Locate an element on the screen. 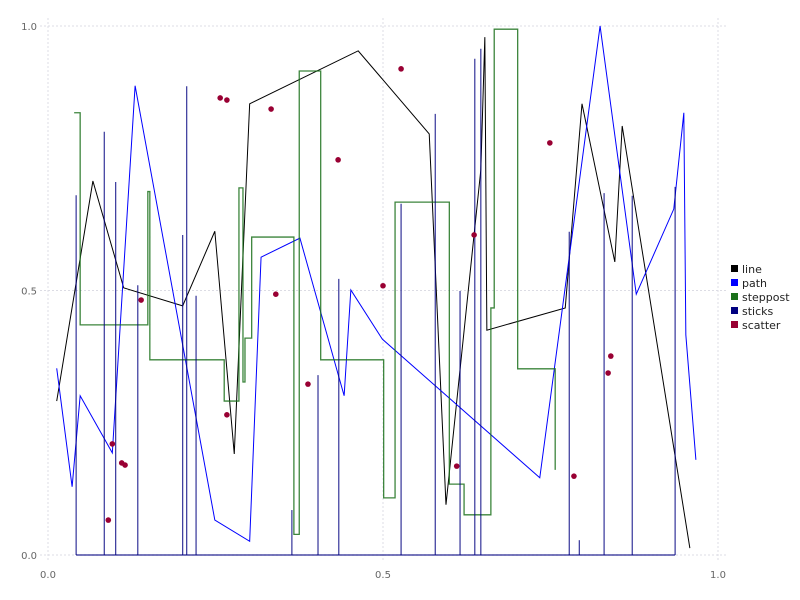  x-tick-label: 1.0 is located at coordinates (718, 575).